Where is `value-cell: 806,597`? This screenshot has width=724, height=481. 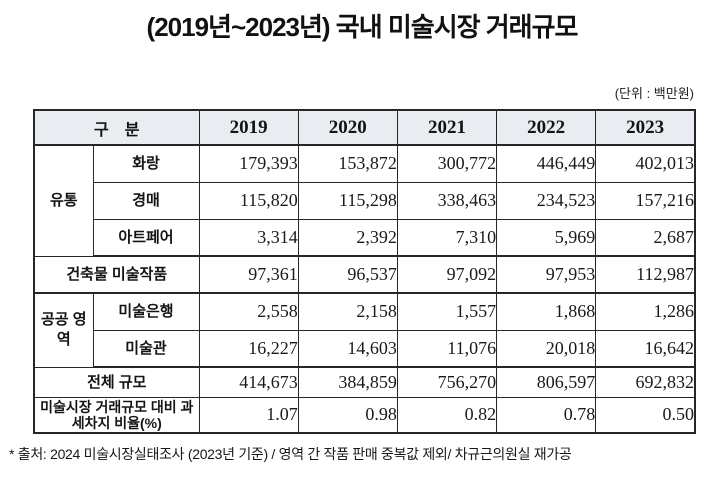
value-cell: 806,597 is located at coordinates (546, 382).